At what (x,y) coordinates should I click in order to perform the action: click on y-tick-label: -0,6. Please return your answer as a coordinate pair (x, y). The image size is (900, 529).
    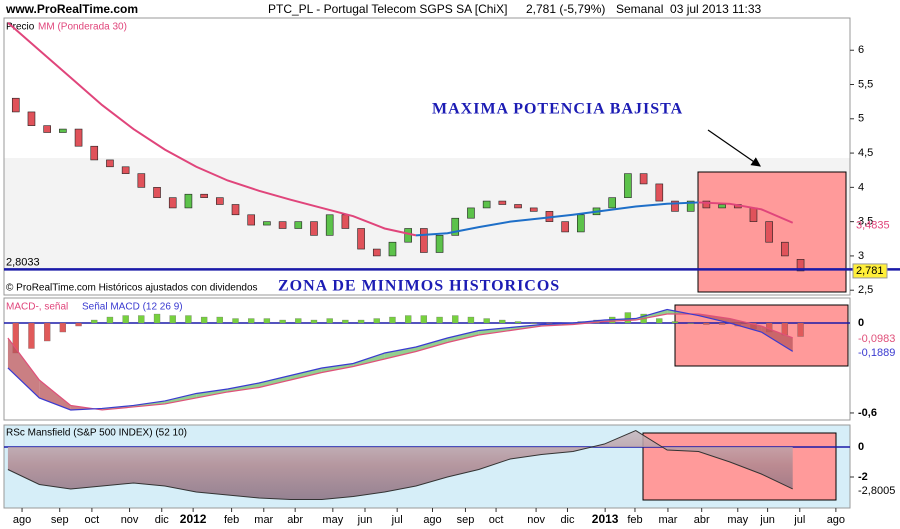
    Looking at the image, I should click on (867, 413).